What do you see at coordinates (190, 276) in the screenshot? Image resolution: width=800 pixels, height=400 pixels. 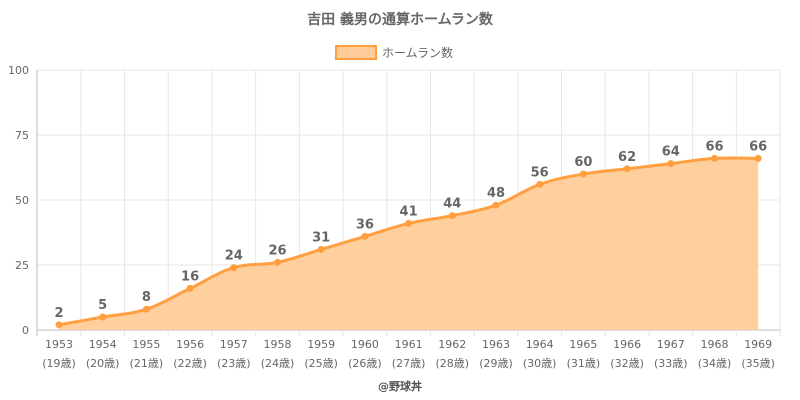 I see `data-label: 16` at bounding box center [190, 276].